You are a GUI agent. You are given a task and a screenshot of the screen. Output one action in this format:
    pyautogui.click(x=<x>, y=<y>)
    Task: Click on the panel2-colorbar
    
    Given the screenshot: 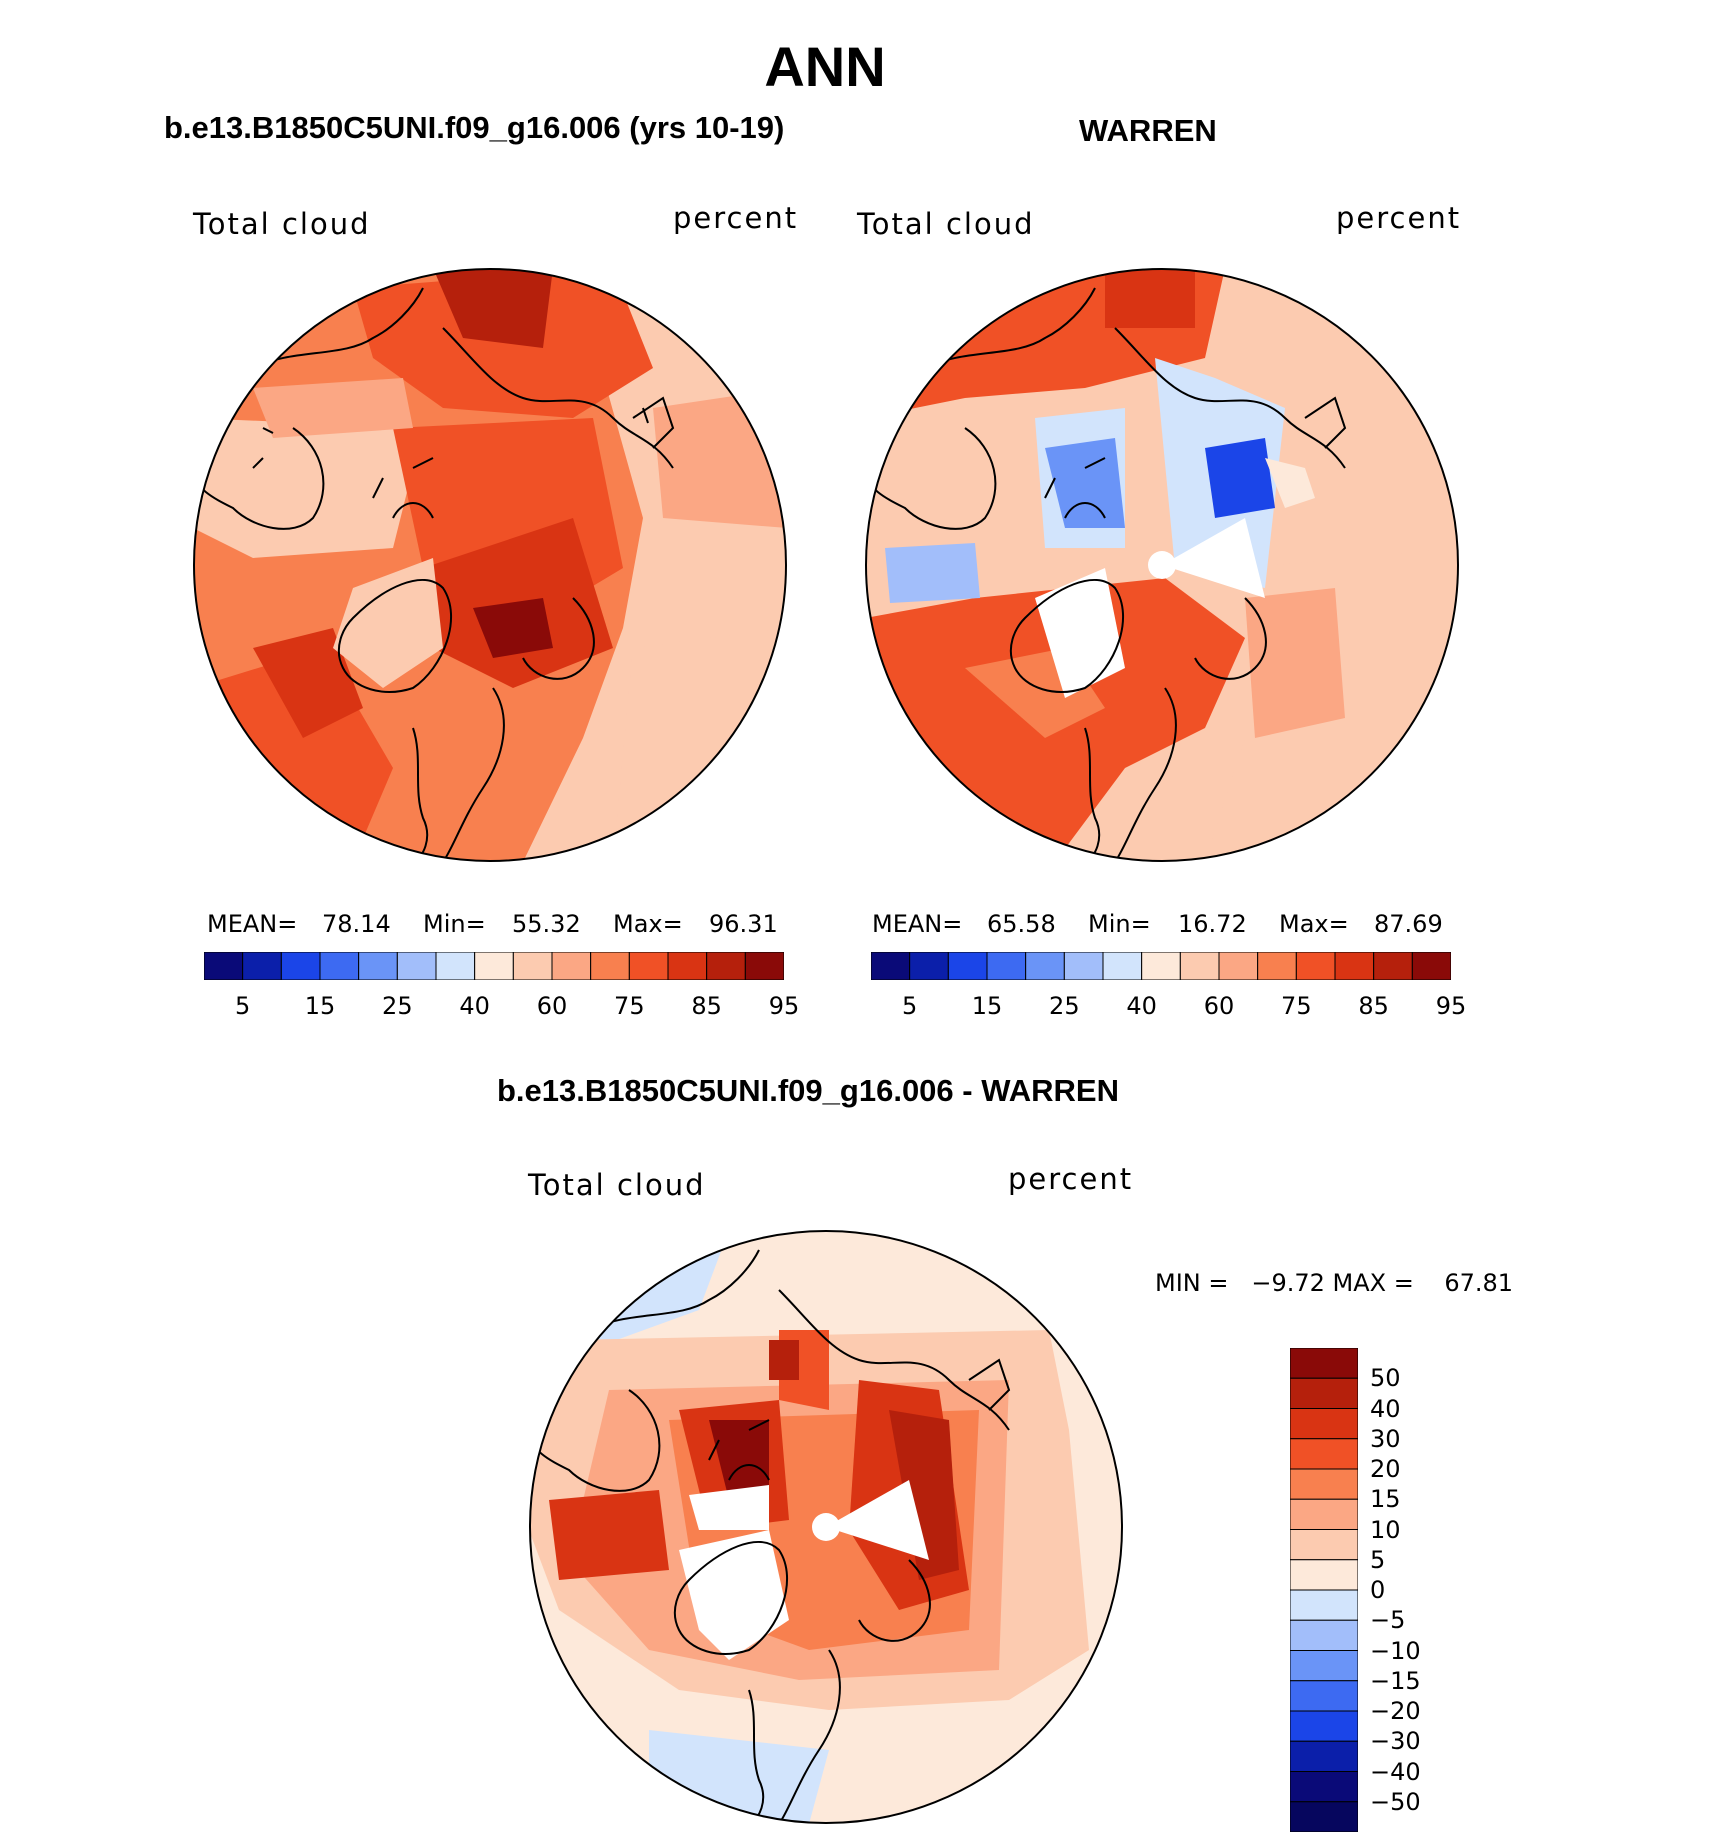 What is the action you would take?
    pyautogui.click(x=1161, y=966)
    